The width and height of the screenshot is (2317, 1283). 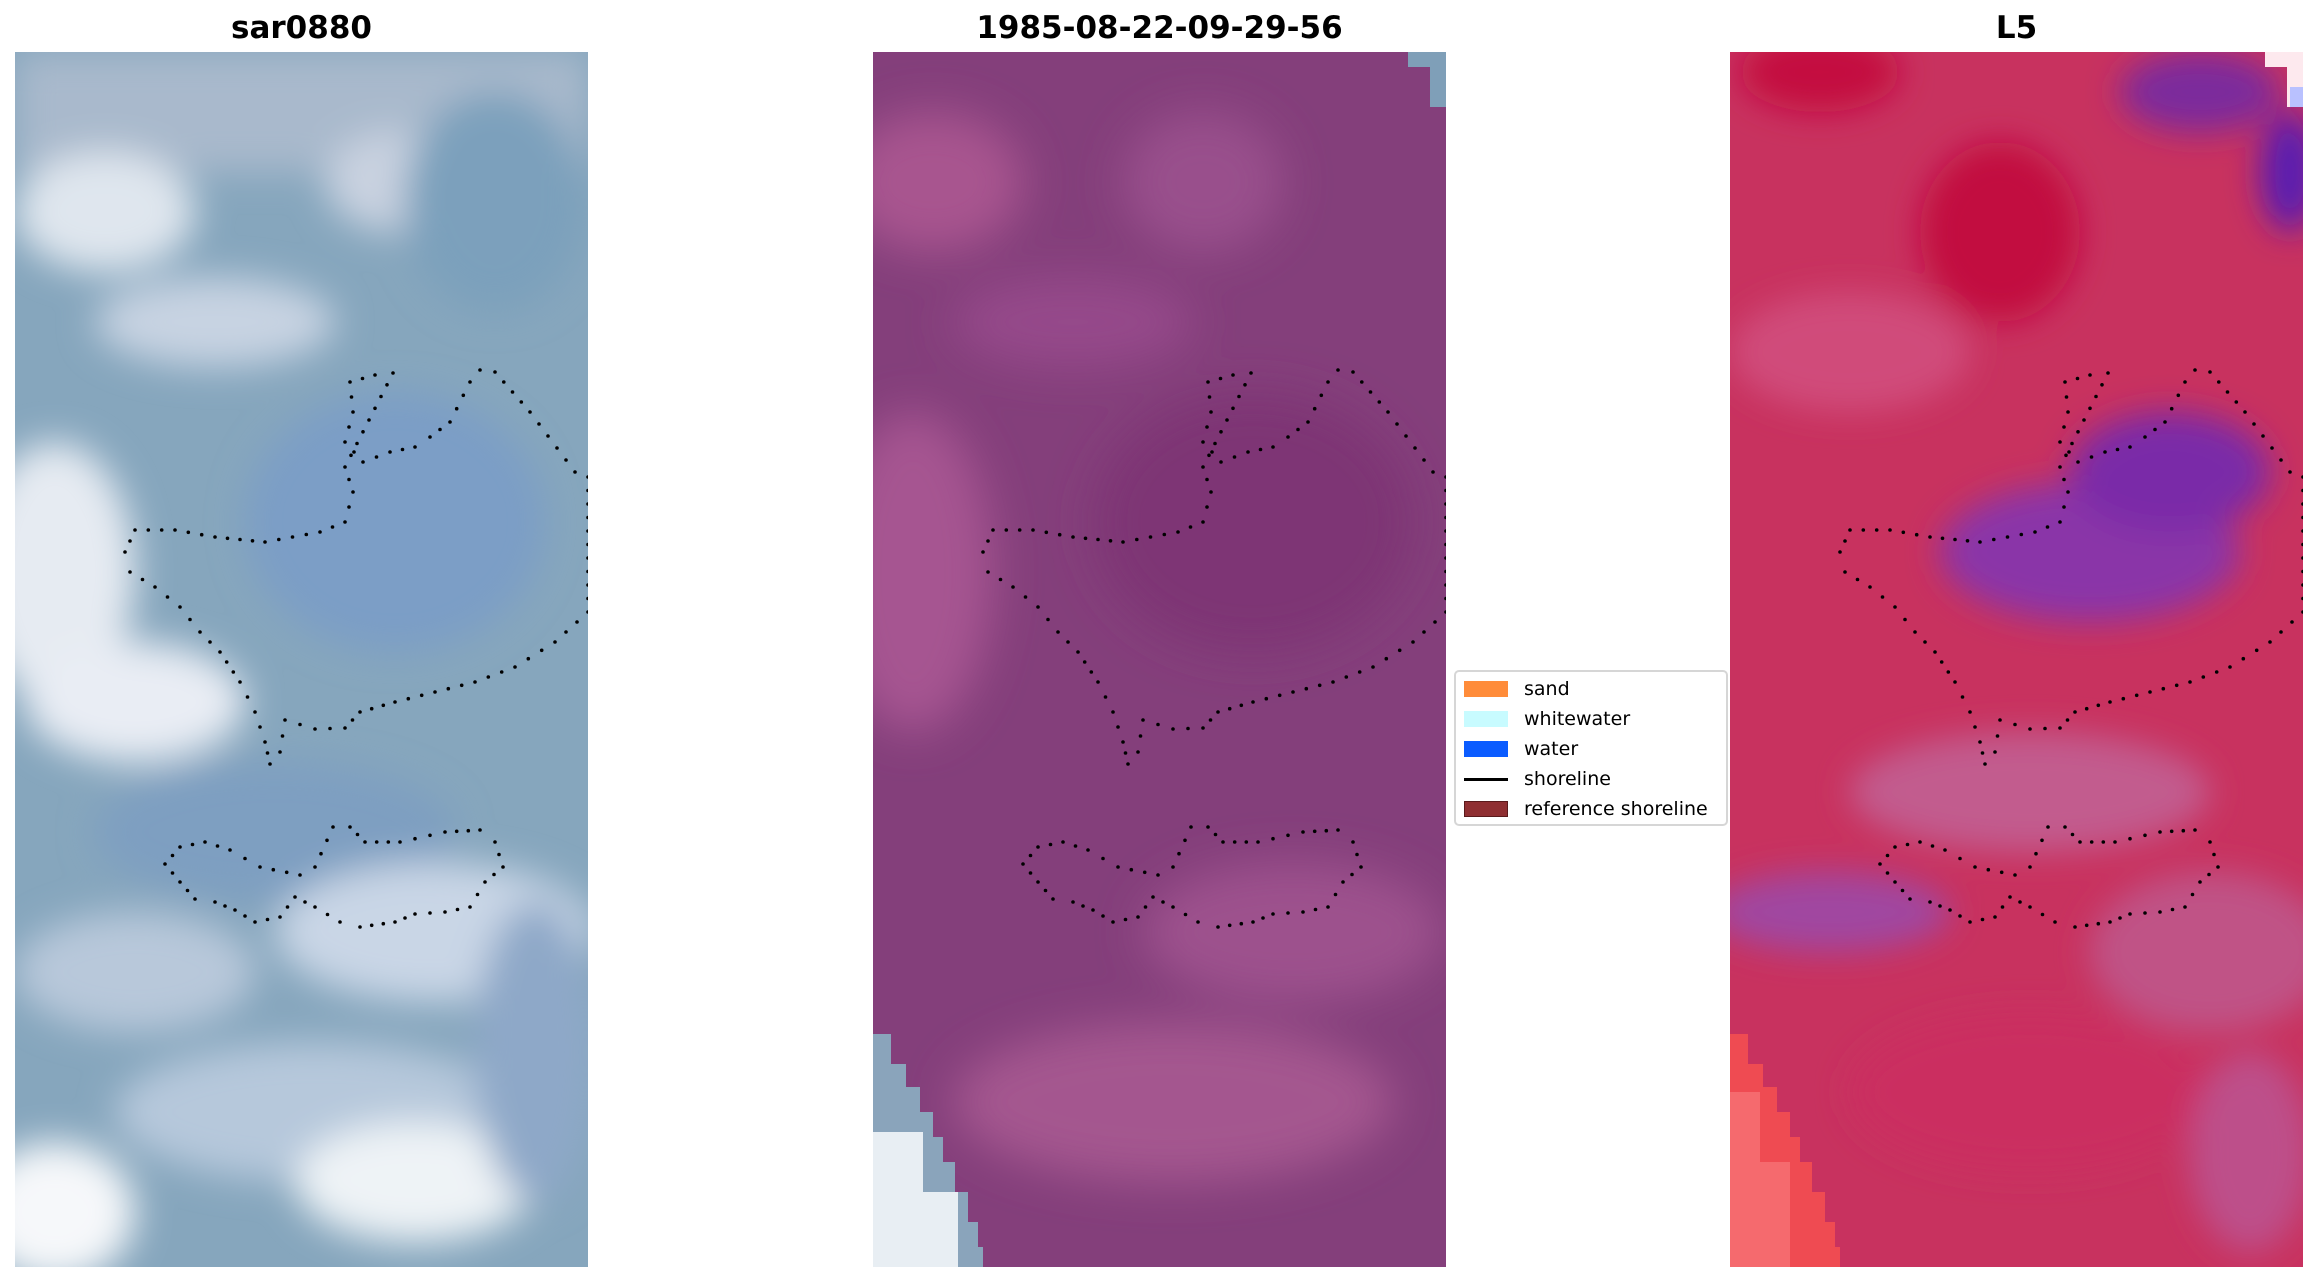 What do you see at coordinates (2070, 648) in the screenshot?
I see `shoreline-dots-index` at bounding box center [2070, 648].